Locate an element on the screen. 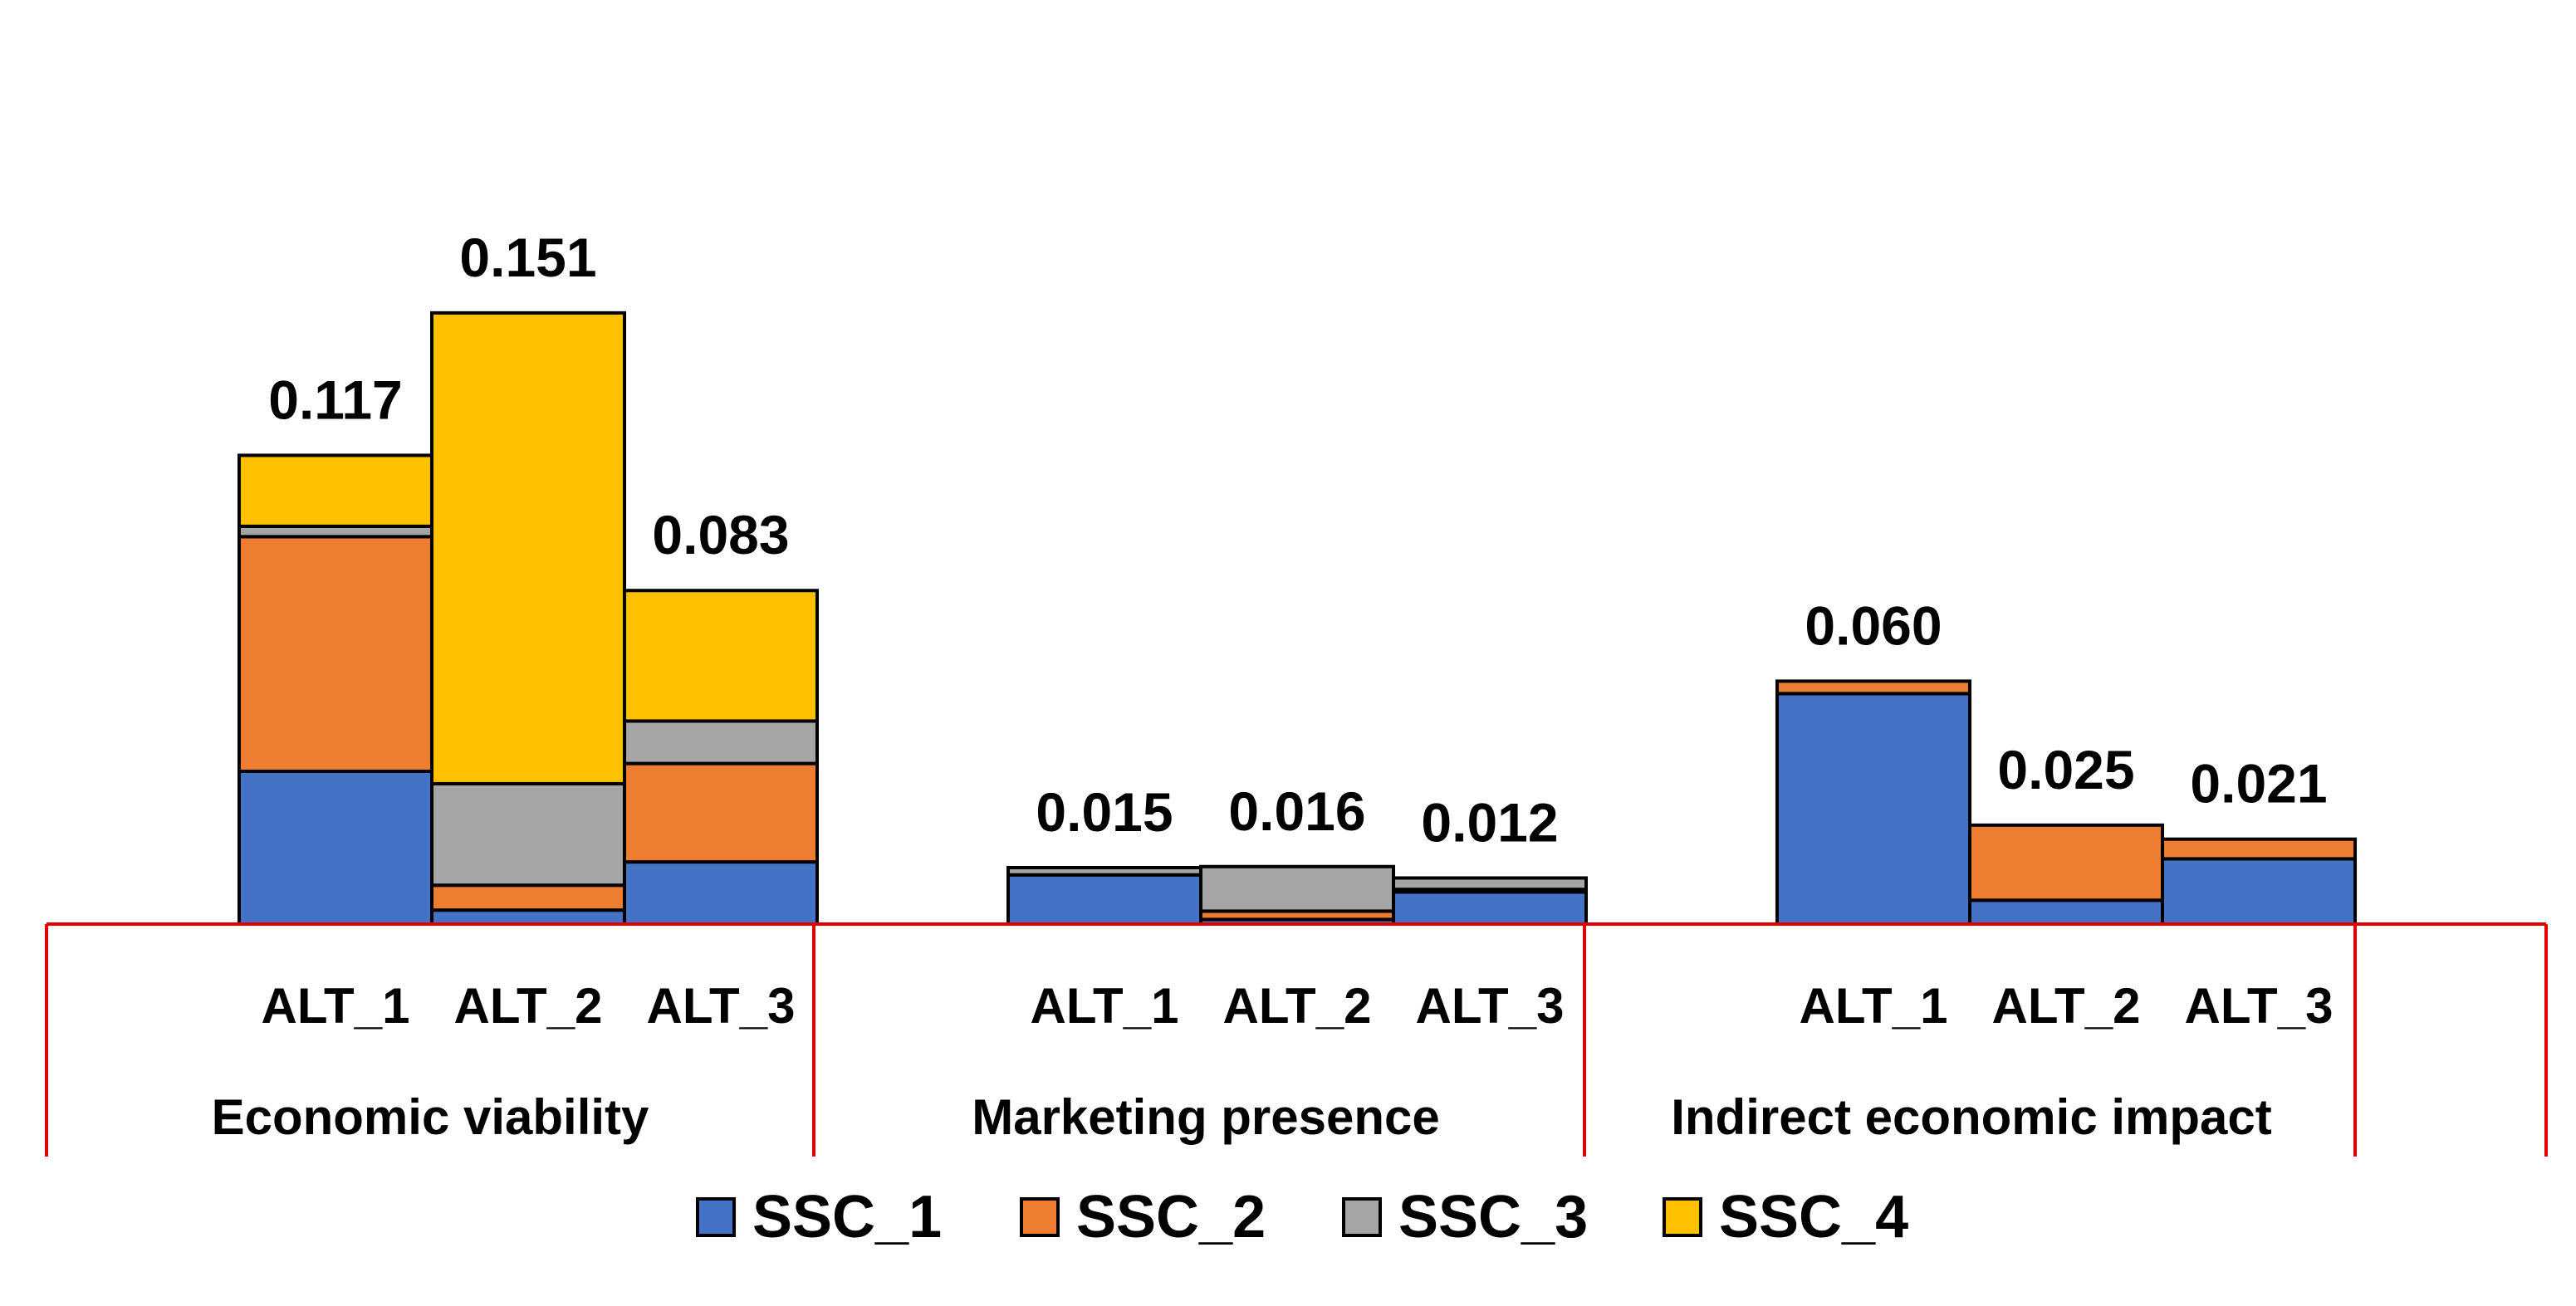 This screenshot has height=1306, width=2576. group-label-indirect-economic-impact: Indirect economic impact is located at coordinates (1972, 1117).